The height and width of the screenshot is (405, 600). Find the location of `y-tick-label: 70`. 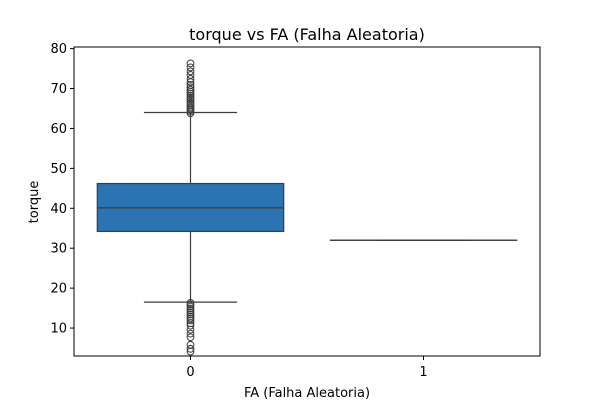

y-tick-label: 70 is located at coordinates (58, 89).